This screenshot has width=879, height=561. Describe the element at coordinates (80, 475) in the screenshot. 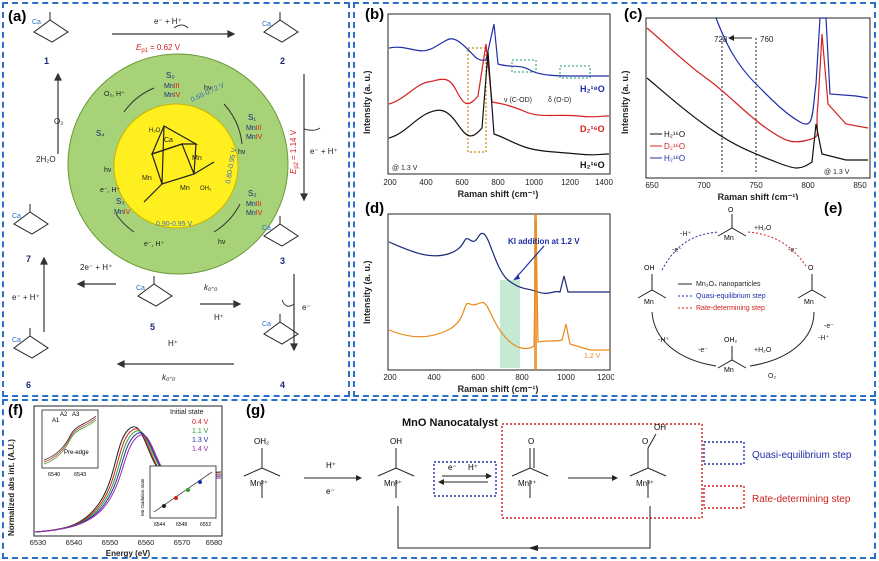

I see `svg-text: 6543` at that location.